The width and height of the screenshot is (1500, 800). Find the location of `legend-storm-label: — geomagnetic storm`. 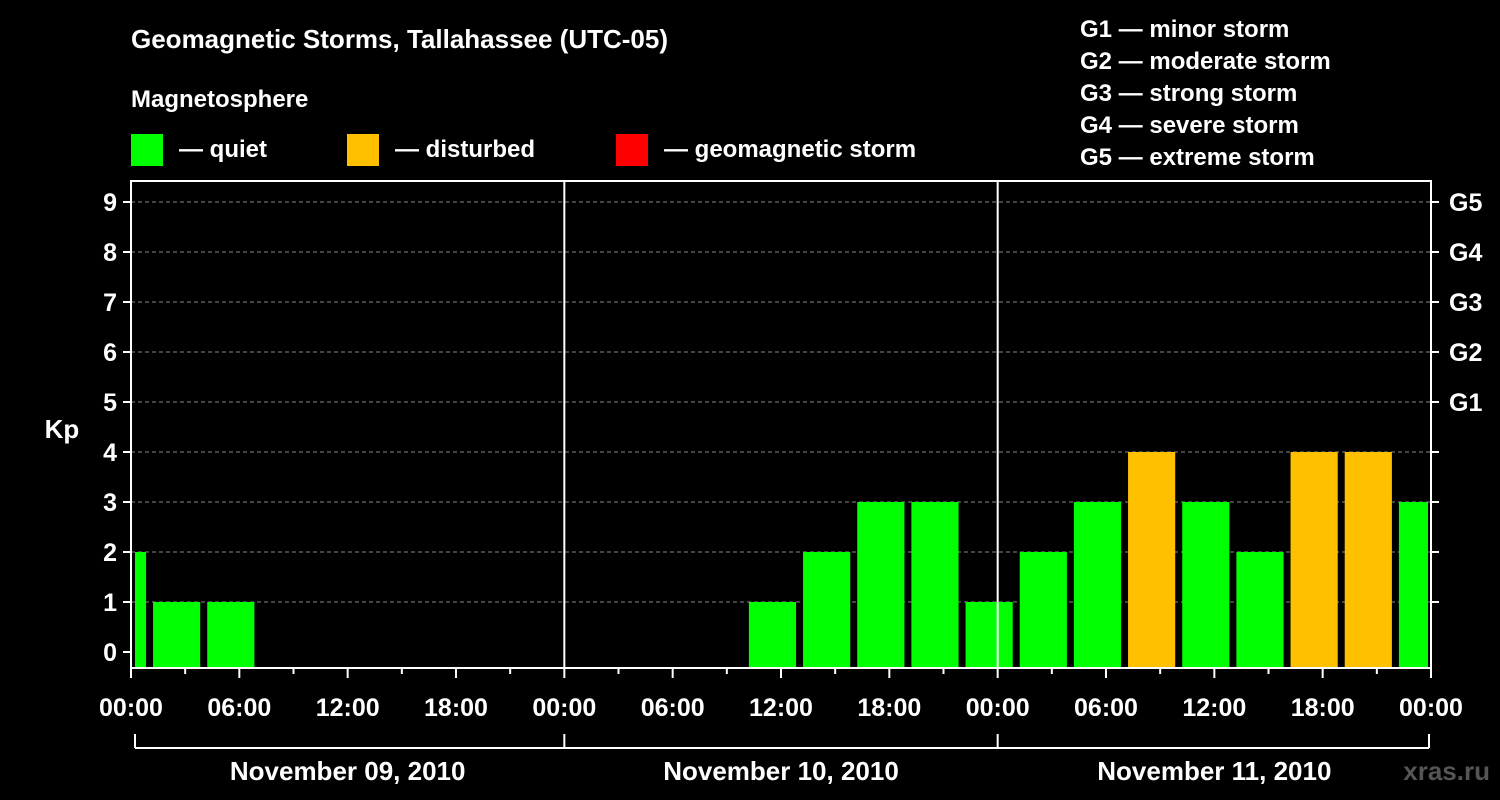

legend-storm-label: — geomagnetic storm is located at coordinates (790, 149).